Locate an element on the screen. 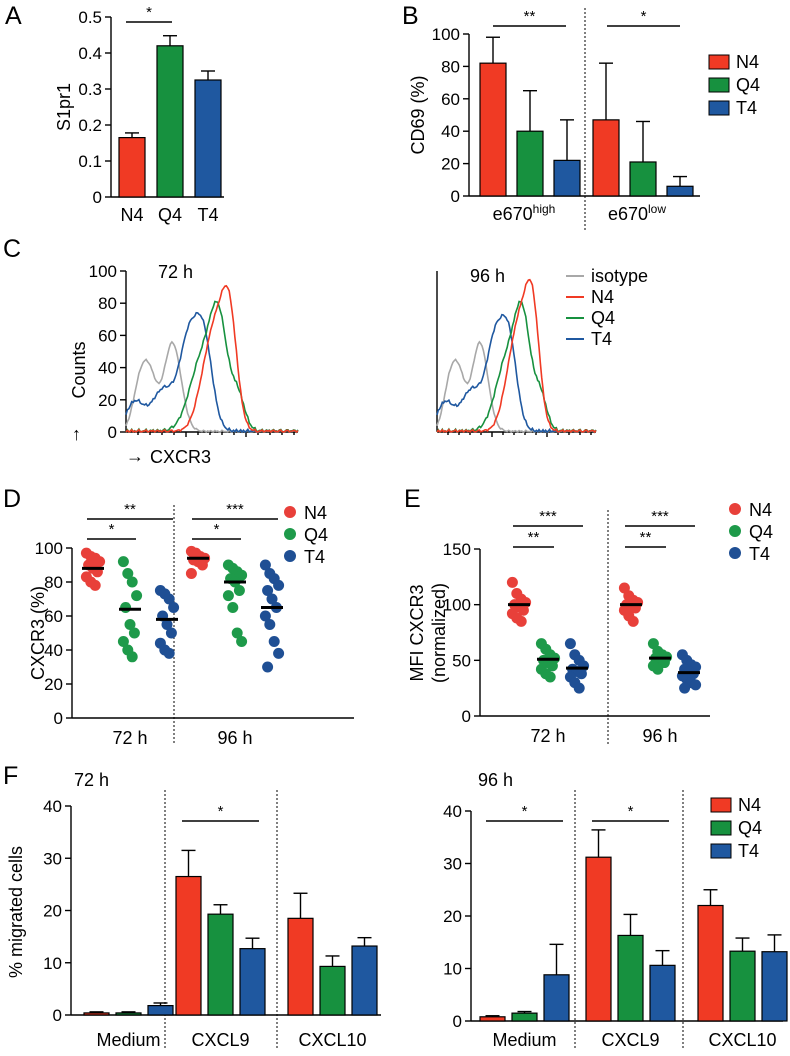 This screenshot has height=1056, width=790. d-y-tick-label: 80 is located at coordinates (53, 582).